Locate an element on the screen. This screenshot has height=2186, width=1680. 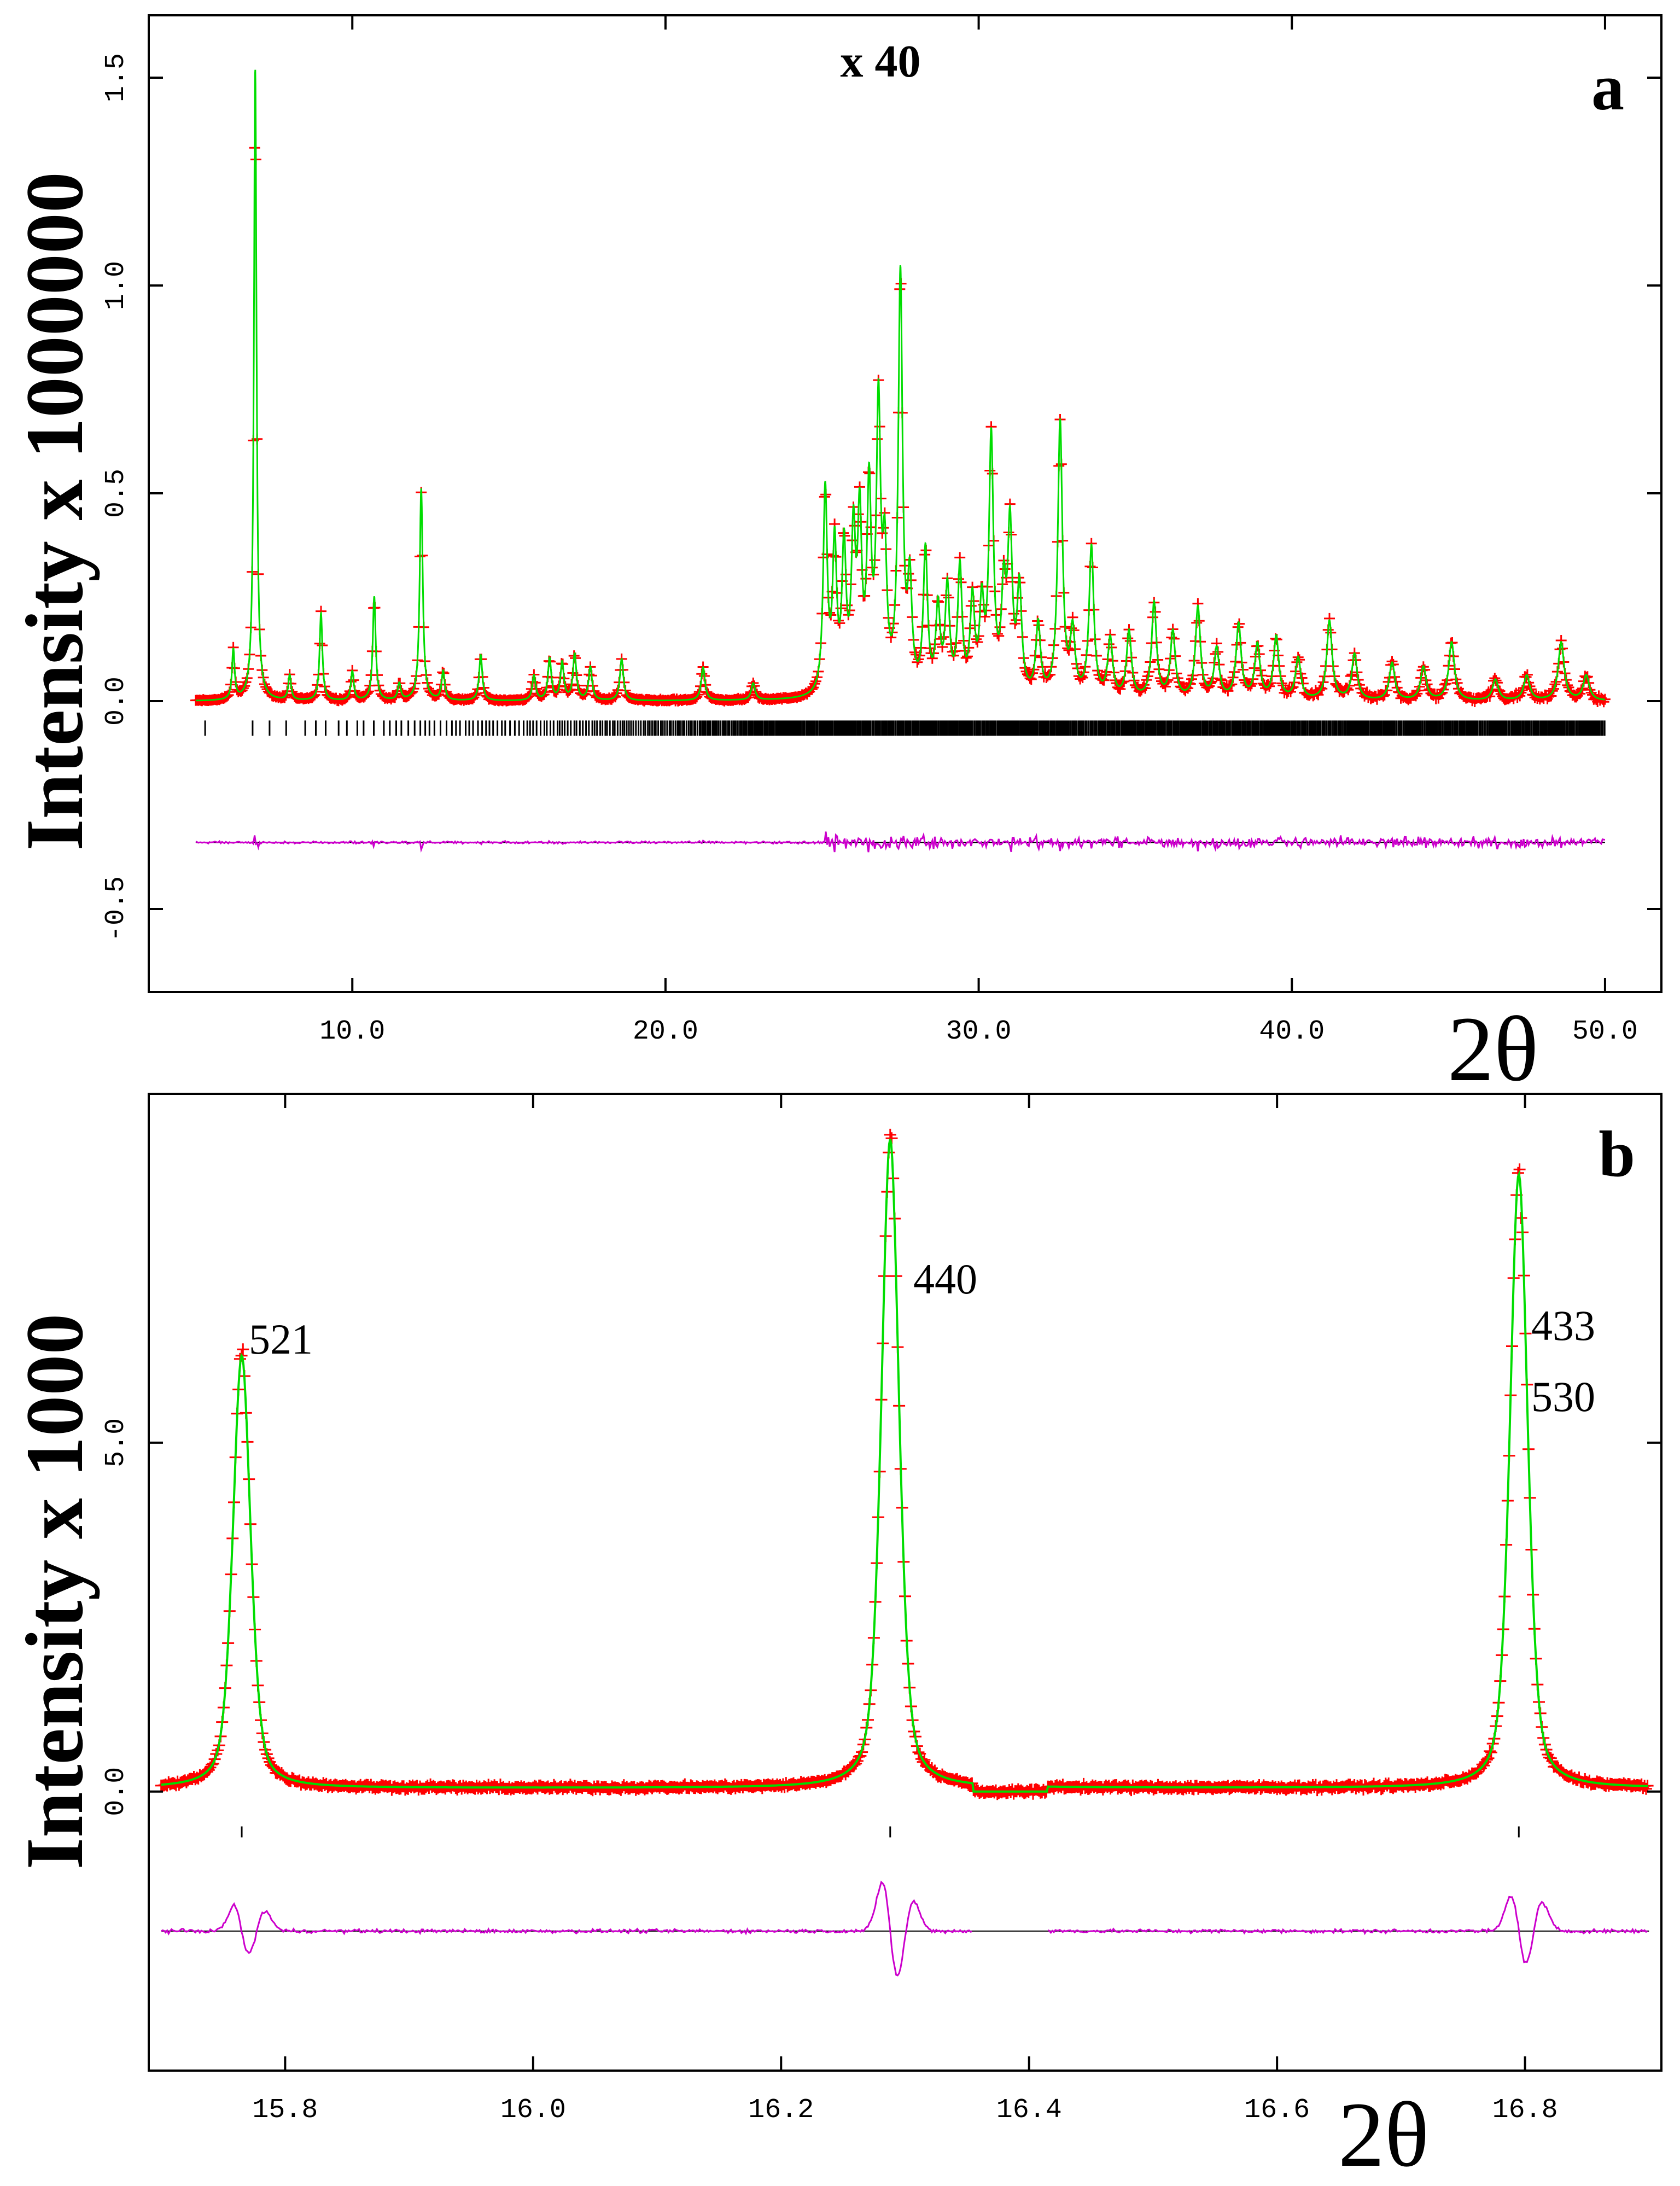
panel-b-x-tick-label: 16.2 is located at coordinates (781, 2111).